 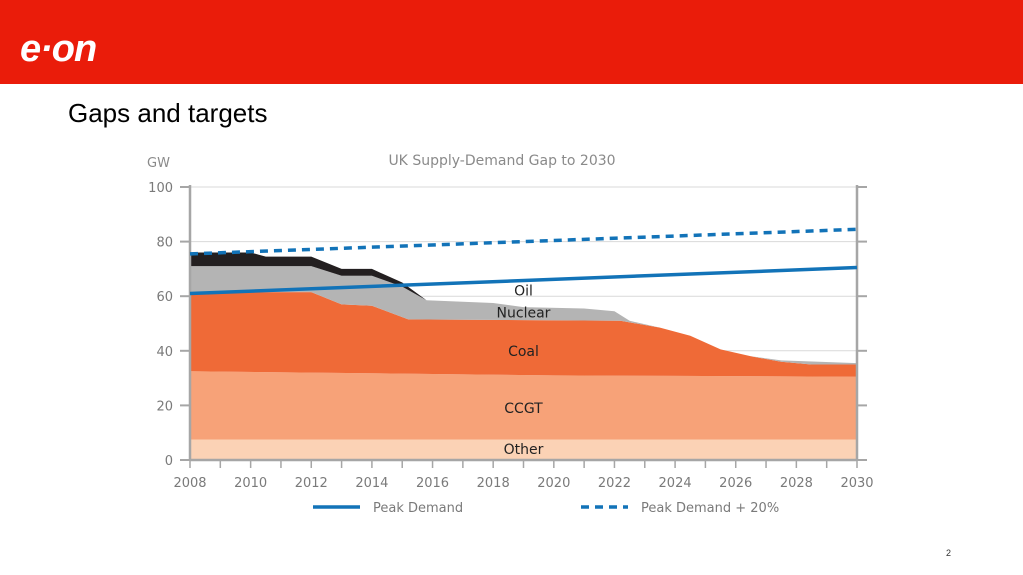 What do you see at coordinates (164, 297) in the screenshot?
I see `y-tick-label: 60` at bounding box center [164, 297].